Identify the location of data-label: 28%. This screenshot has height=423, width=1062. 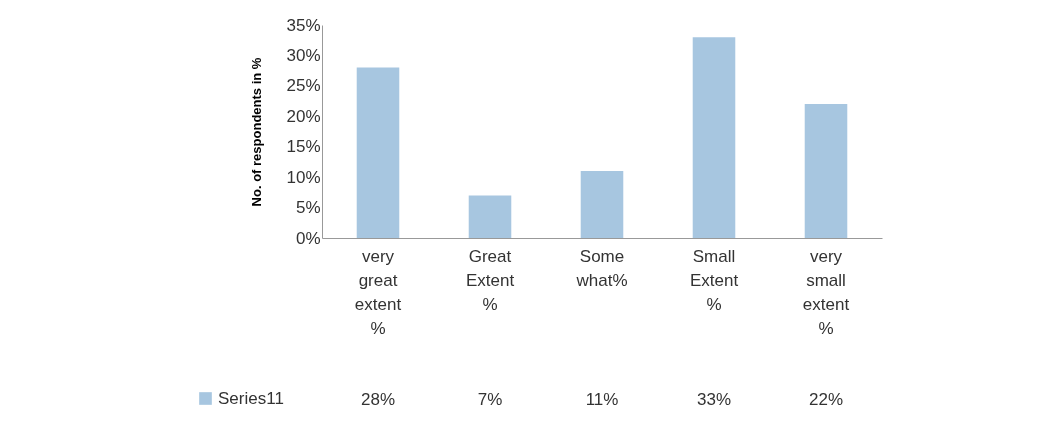
(378, 399).